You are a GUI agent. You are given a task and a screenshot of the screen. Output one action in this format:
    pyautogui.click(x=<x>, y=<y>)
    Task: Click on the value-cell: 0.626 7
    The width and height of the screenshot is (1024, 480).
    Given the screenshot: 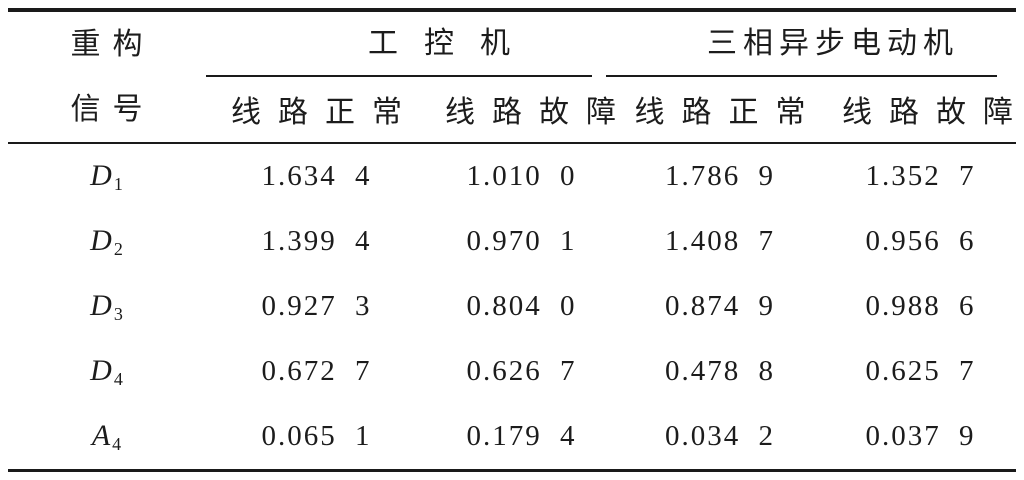 What is the action you would take?
    pyautogui.click(x=521, y=371)
    